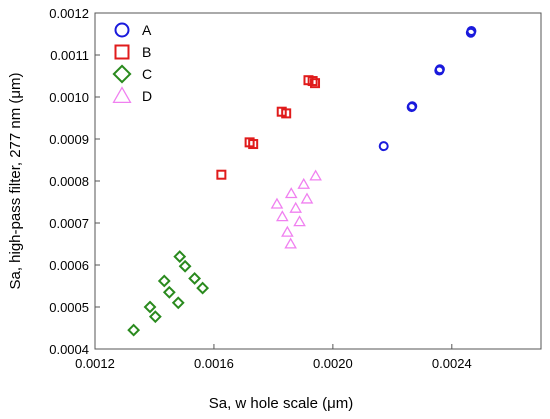  Describe the element at coordinates (268, 127) in the screenshot. I see `series-b` at that location.